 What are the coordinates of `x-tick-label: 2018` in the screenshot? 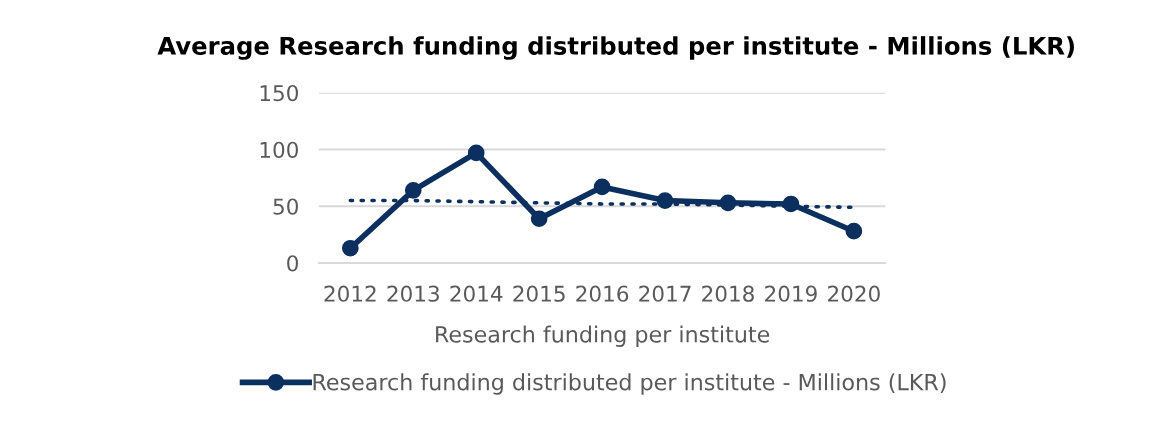 It's located at (728, 293).